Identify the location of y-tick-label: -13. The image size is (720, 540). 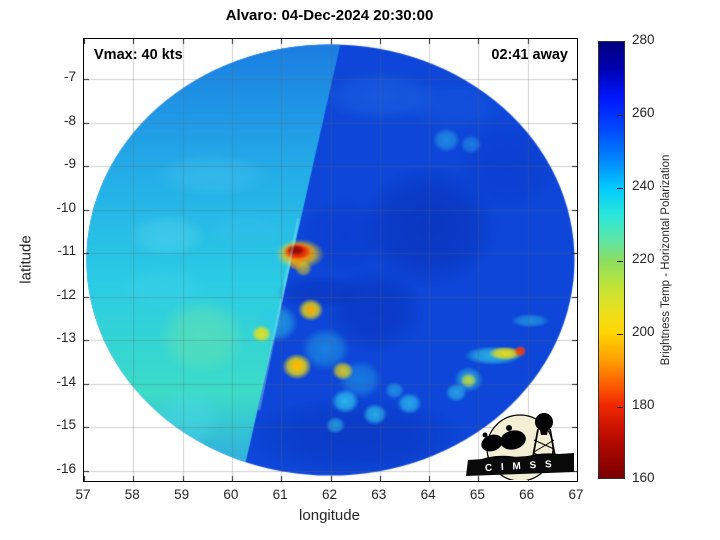
(66, 338).